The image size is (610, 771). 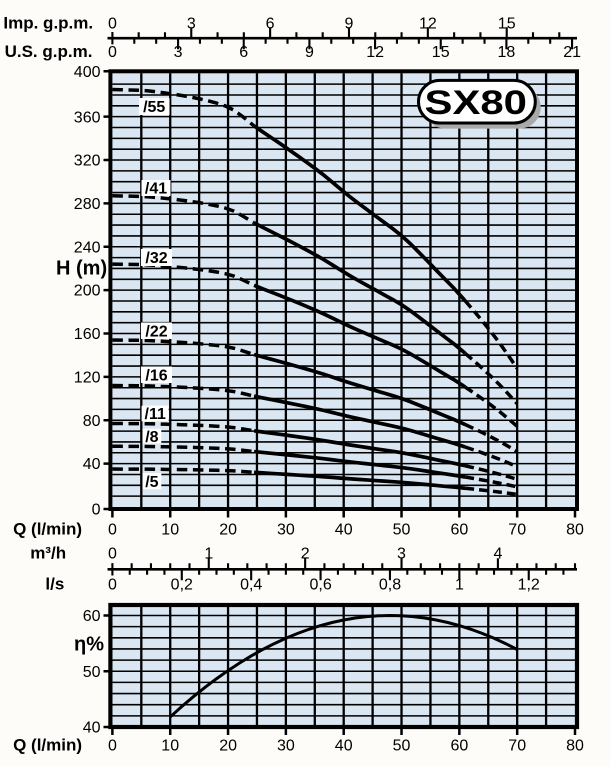 What do you see at coordinates (156, 189) in the screenshot?
I see `svg-text: /41` at bounding box center [156, 189].